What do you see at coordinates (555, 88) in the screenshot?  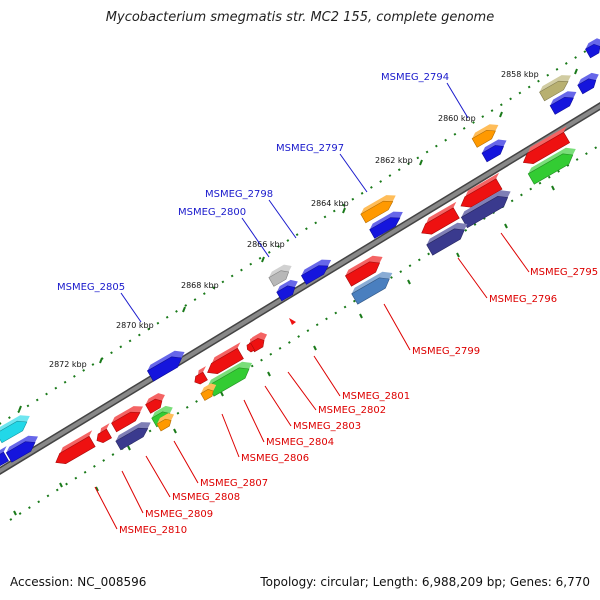 I see `gene-arrow-olive` at bounding box center [555, 88].